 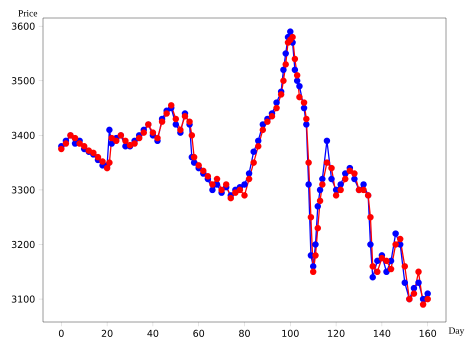 I want to click on x-tick-label: 20, so click(x=107, y=333).